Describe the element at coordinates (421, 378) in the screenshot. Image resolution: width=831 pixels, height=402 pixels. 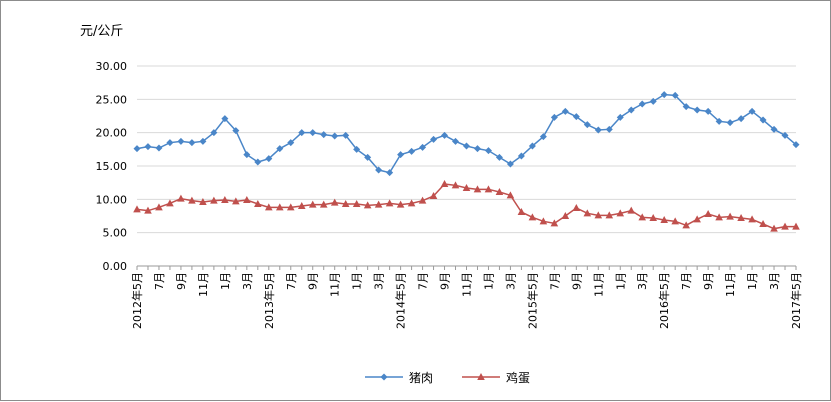
I see `legend-pork-label: 猪肉` at that location.